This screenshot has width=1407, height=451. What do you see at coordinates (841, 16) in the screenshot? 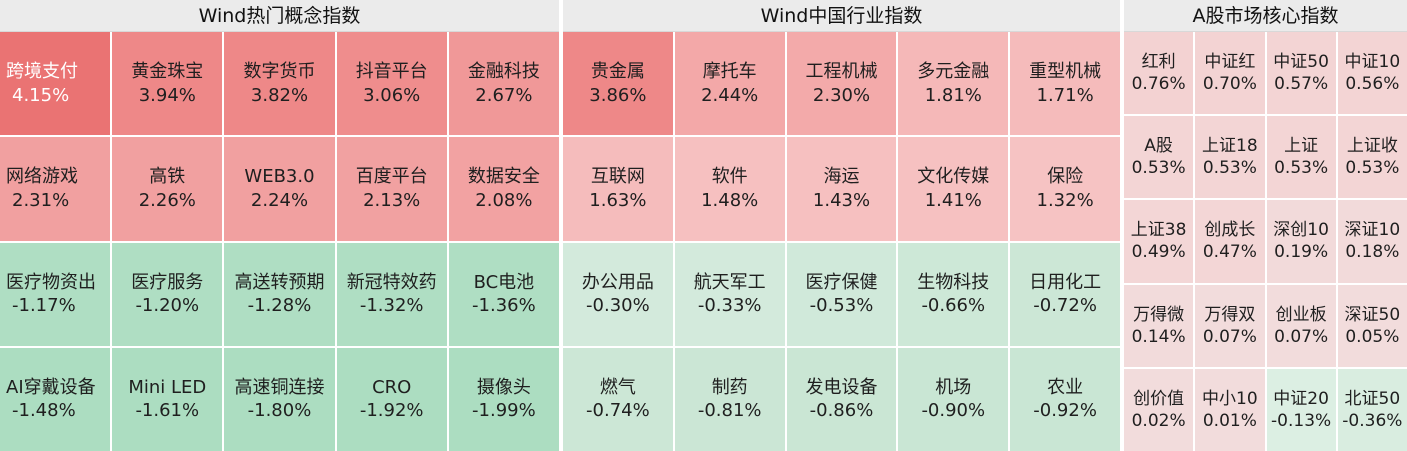
I see `panel-title: Wind中国行业指数` at bounding box center [841, 16].